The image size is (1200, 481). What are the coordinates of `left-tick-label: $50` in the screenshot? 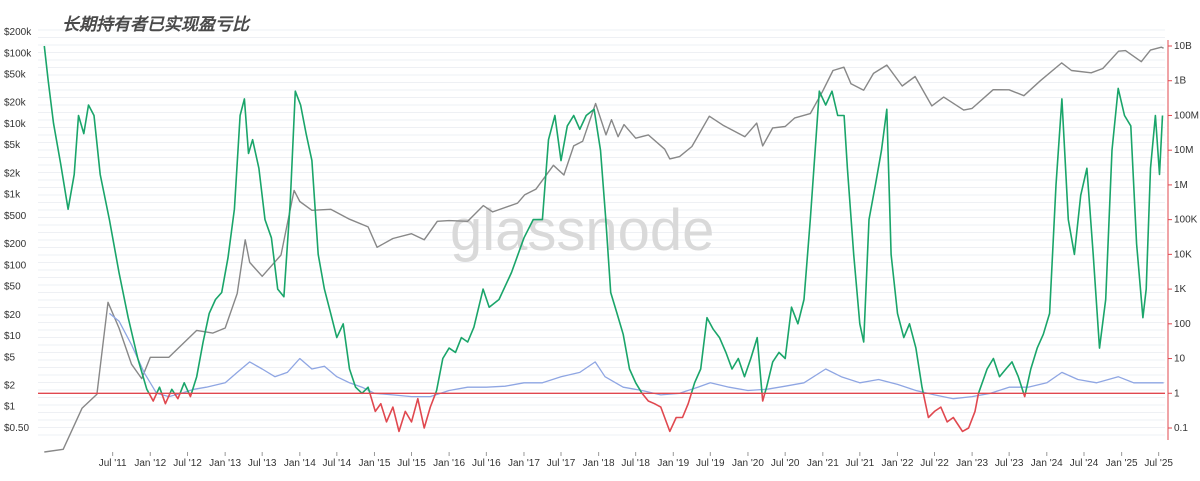 It's located at (12, 287).